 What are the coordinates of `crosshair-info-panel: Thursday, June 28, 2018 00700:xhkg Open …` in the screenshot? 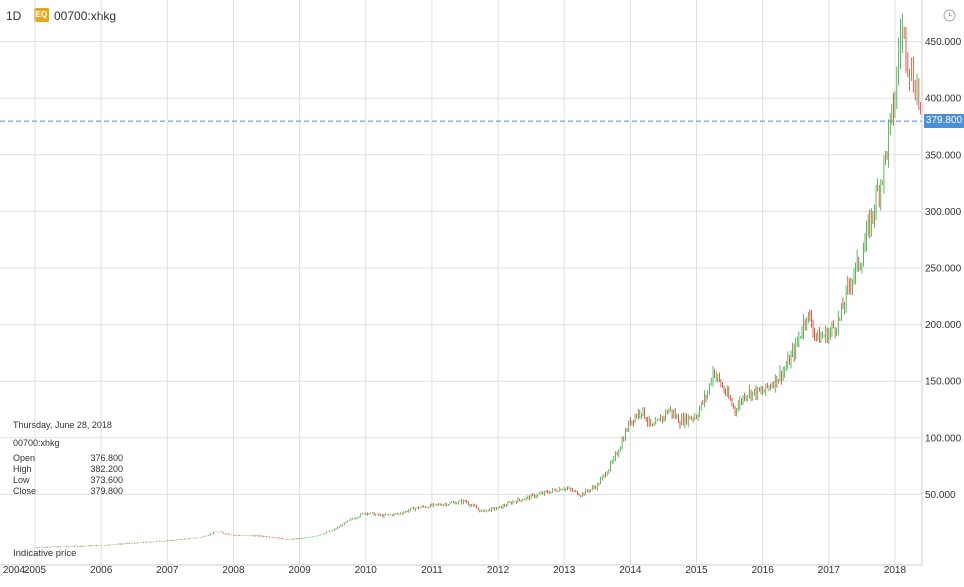 It's located at (68, 458).